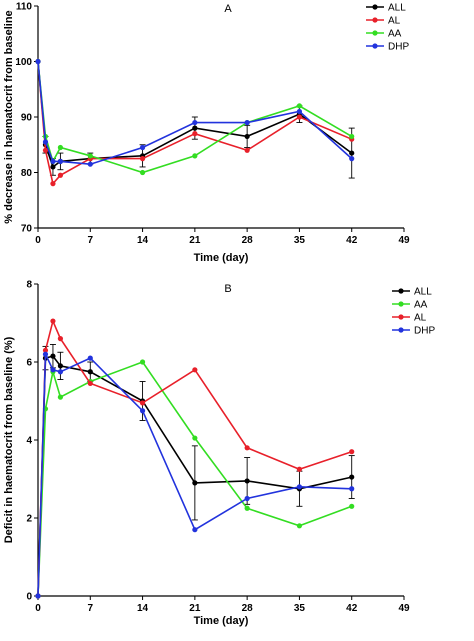 This screenshot has width=474, height=641. Describe the element at coordinates (29, 441) in the screenshot. I see `y-tick-label: 4` at that location.